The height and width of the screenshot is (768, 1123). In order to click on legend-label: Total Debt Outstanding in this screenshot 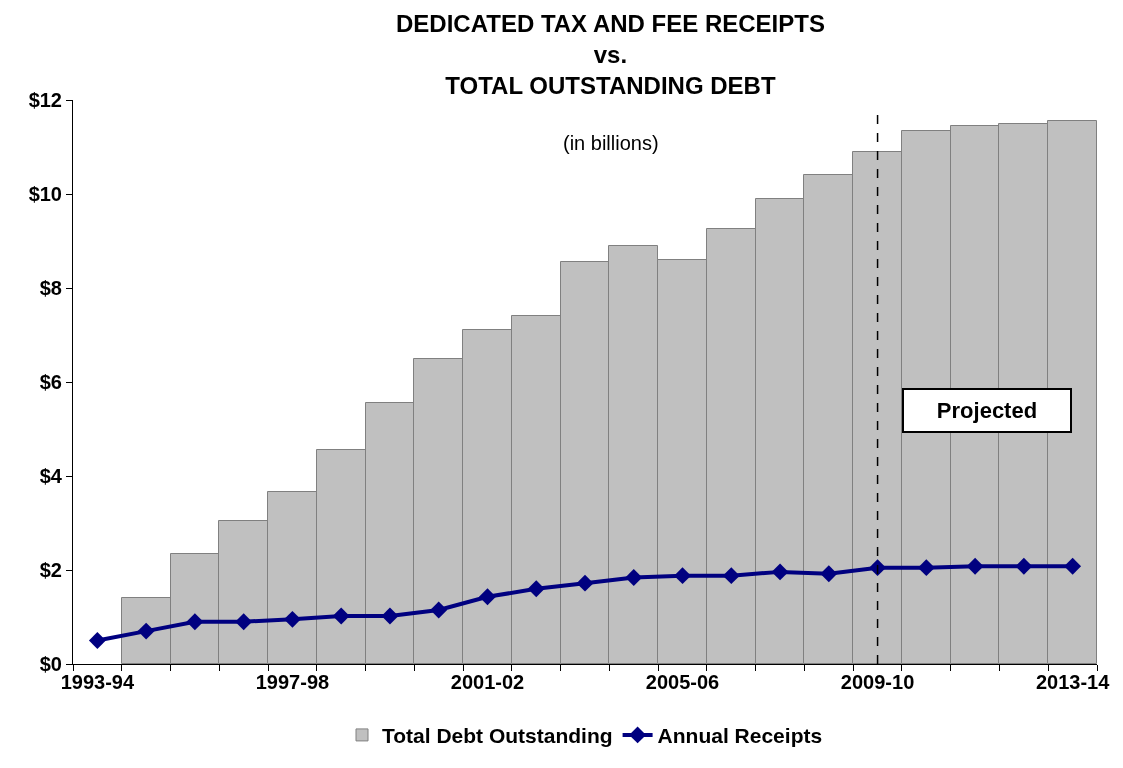, I will do `click(497, 736)`.